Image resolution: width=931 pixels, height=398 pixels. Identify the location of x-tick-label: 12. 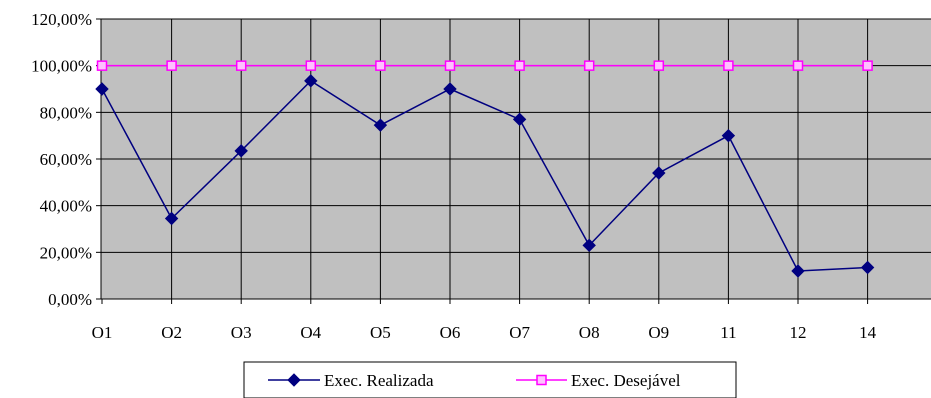
(798, 332).